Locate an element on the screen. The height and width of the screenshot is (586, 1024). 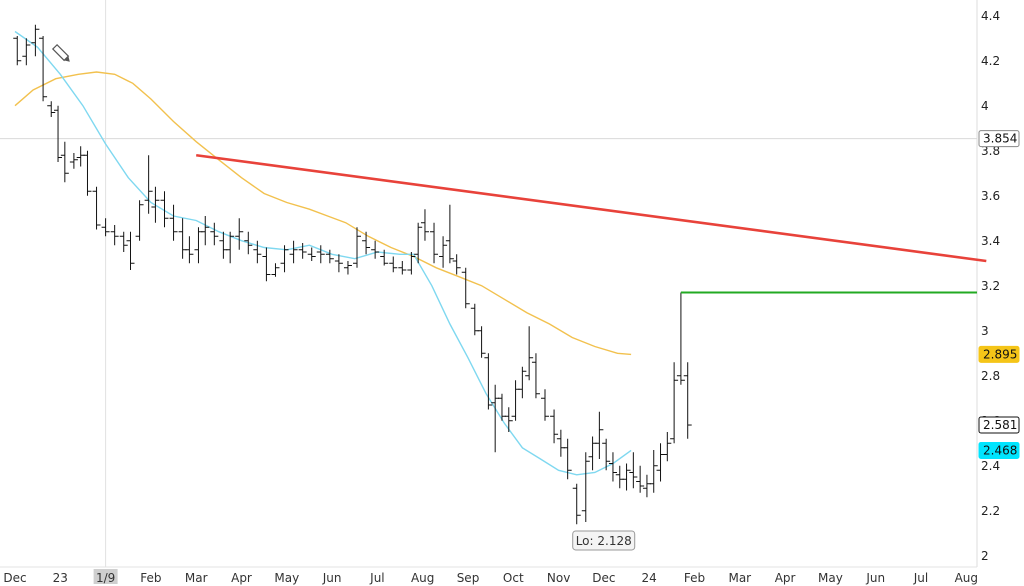
low-annotation-box is located at coordinates (604, 540).